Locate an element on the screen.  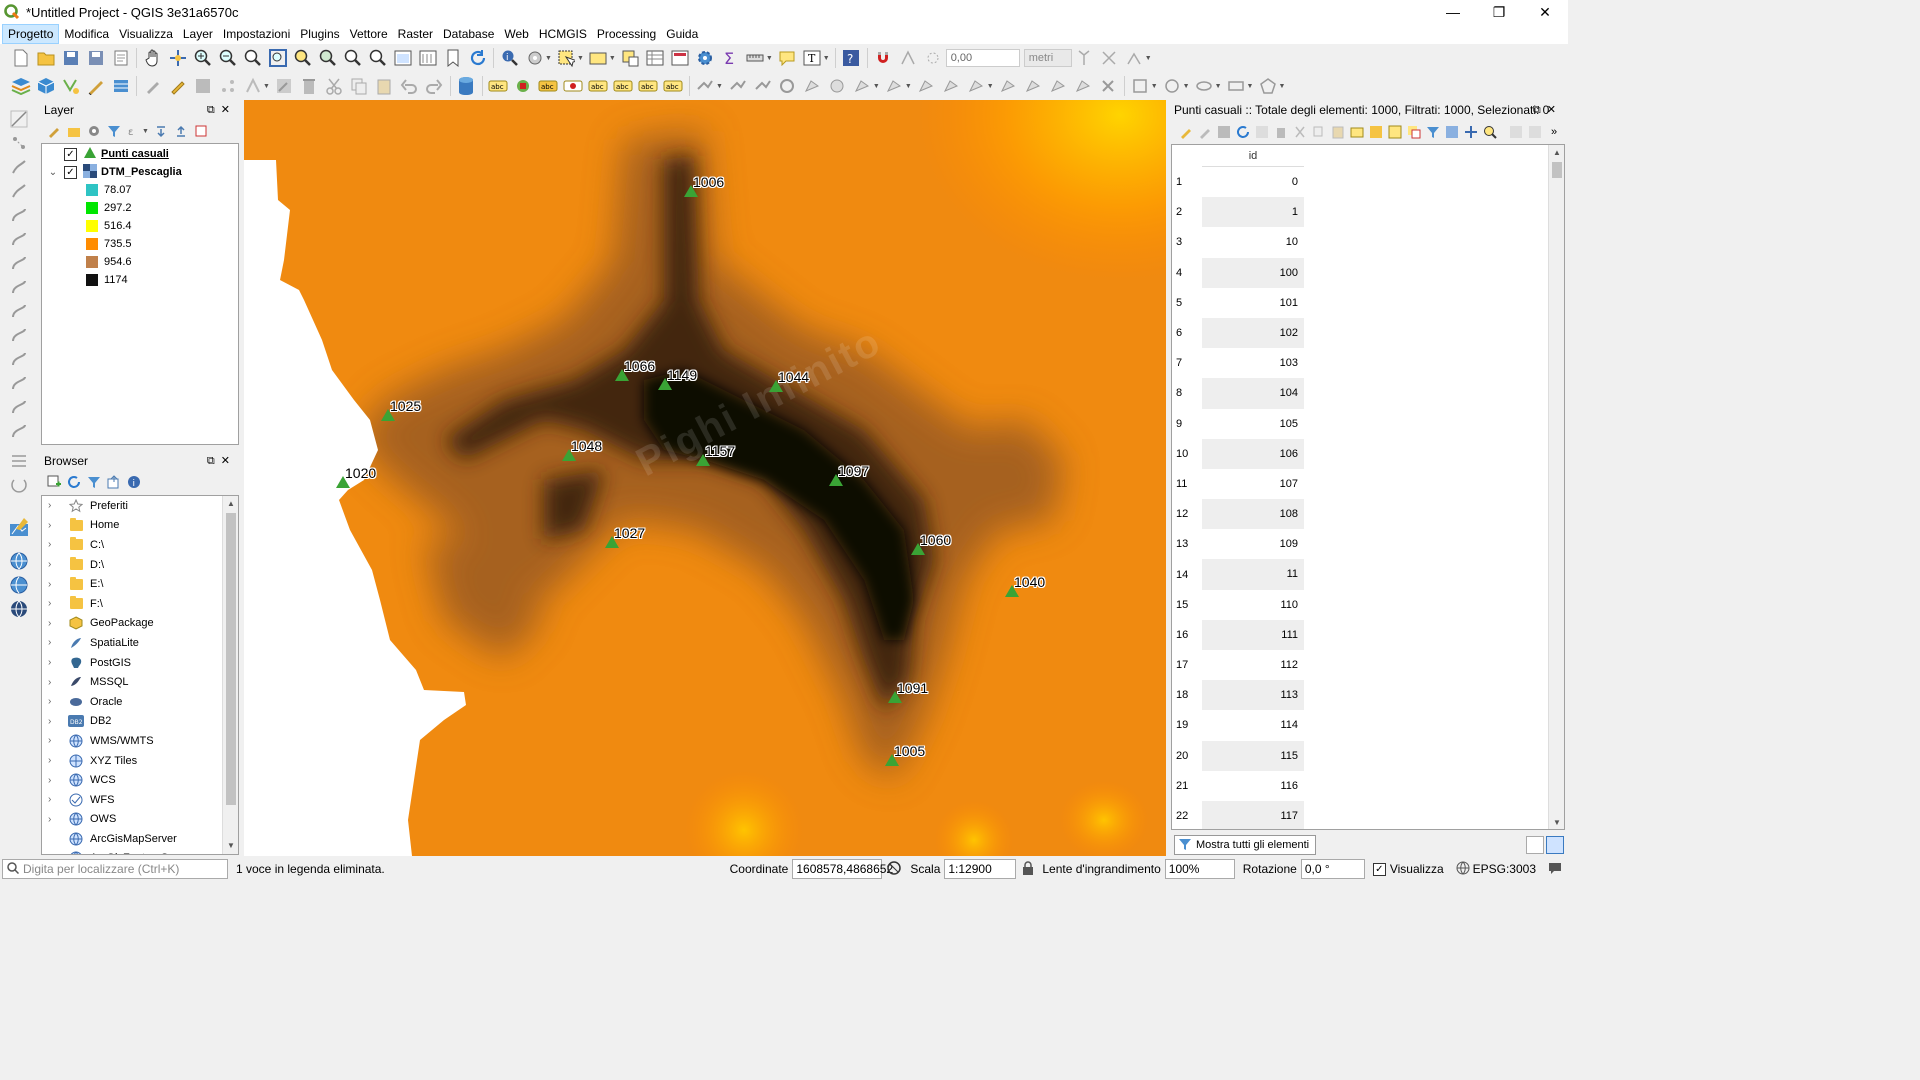
pan-to-selection-icon is located at coordinates (178, 58).